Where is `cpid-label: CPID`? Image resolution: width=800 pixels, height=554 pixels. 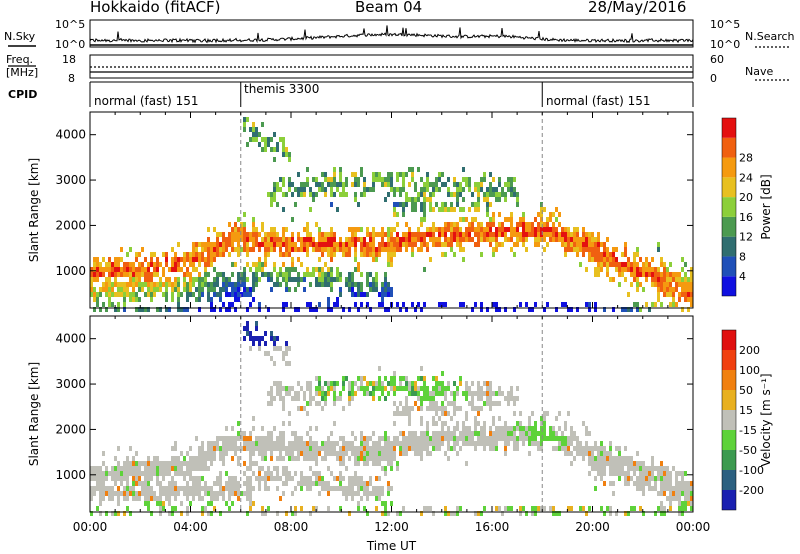 cpid-label: CPID is located at coordinates (23, 94).